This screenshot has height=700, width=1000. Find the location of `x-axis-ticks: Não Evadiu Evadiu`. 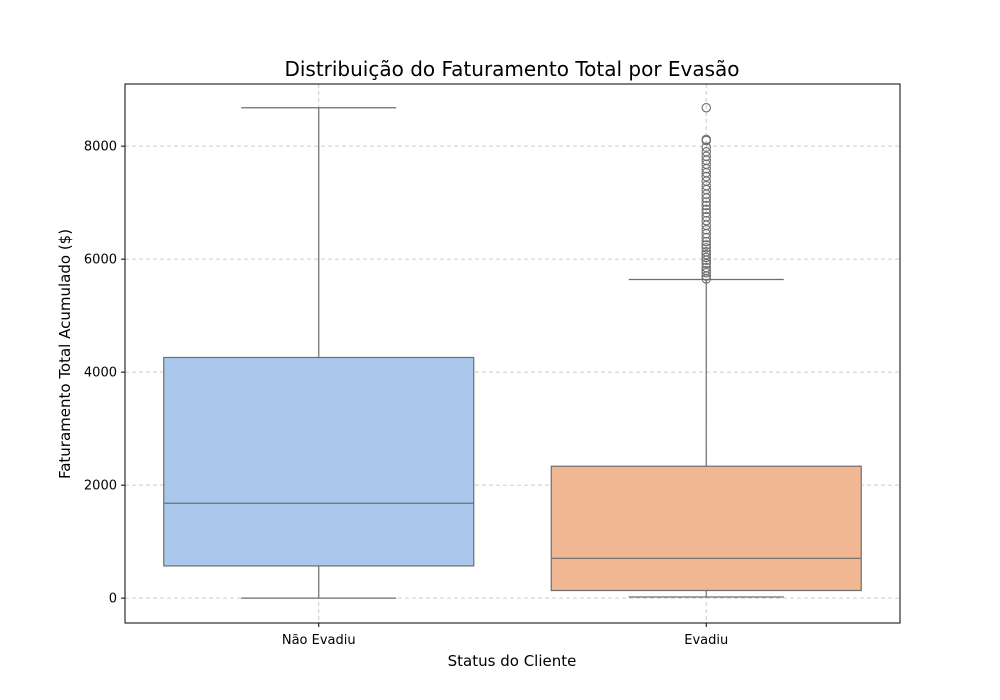

x-axis-ticks: Não Evadiu Evadiu is located at coordinates (505, 635).